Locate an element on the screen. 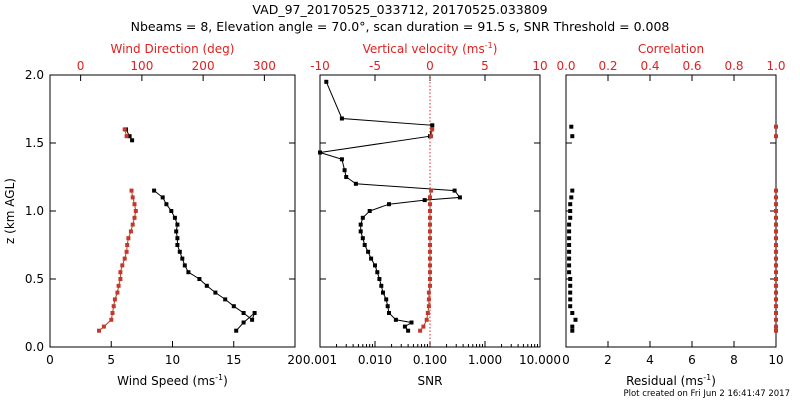 Image resolution: width=800 pixels, height=400 pixels. x-bottom-axis-title: SNR is located at coordinates (430, 381).